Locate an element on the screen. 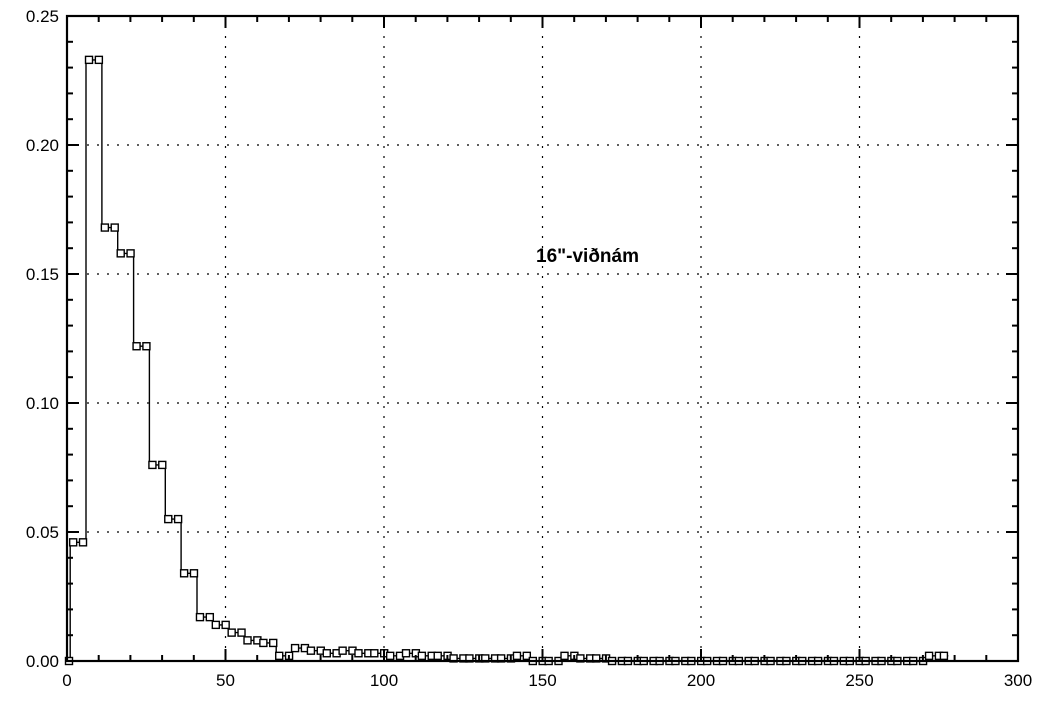 This screenshot has width=1046, height=701. y-tick-label: 0.20 is located at coordinates (42, 145).